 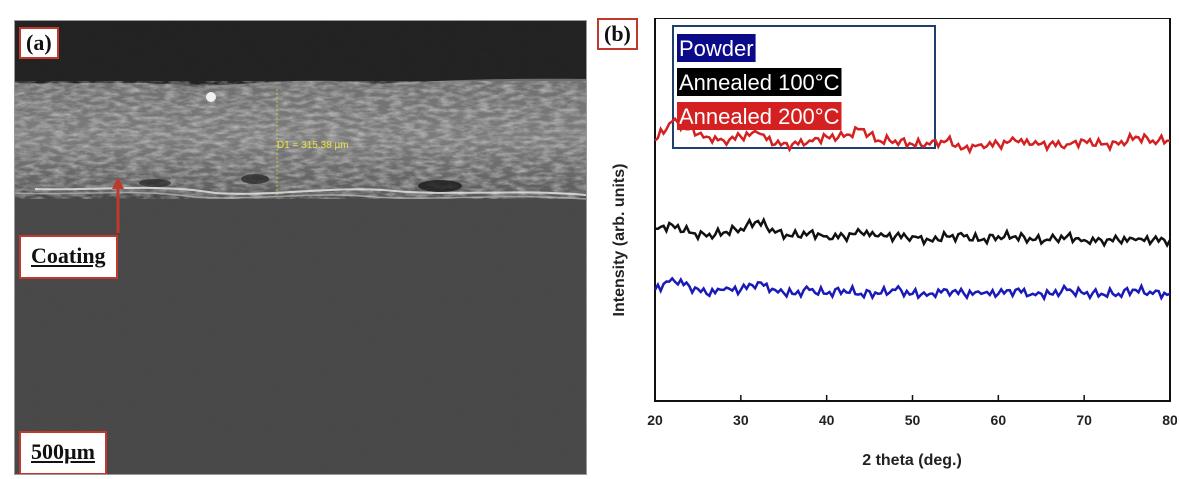 I want to click on x-tick-label: 30, so click(x=741, y=420).